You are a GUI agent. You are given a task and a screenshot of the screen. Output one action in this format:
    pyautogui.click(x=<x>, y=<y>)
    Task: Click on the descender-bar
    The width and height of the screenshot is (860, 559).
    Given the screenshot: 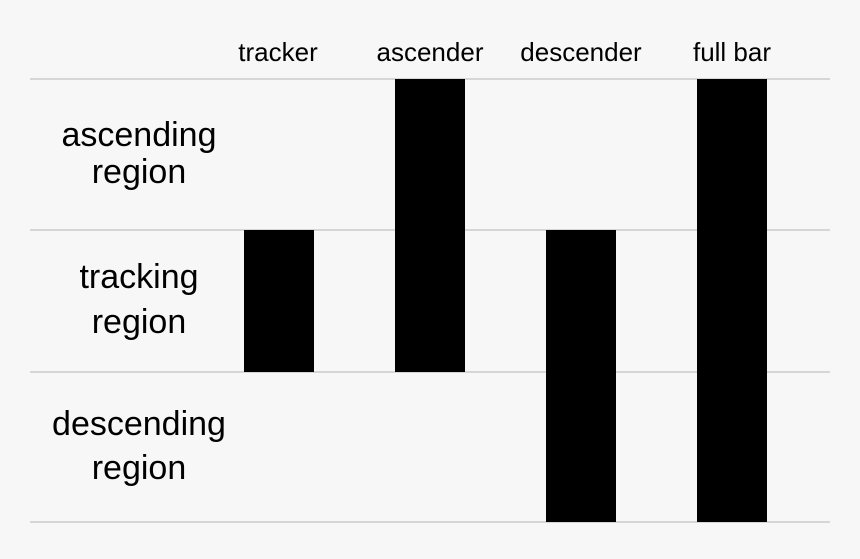 What is the action you would take?
    pyautogui.click(x=581, y=376)
    